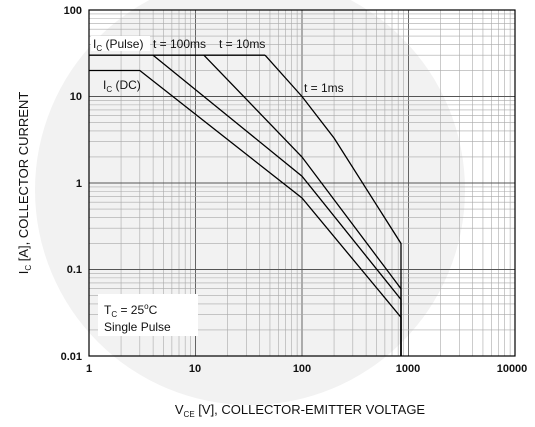 This screenshot has width=535, height=427. What do you see at coordinates (242, 44) in the screenshot?
I see `t-10ms-label: t = 10ms` at bounding box center [242, 44].